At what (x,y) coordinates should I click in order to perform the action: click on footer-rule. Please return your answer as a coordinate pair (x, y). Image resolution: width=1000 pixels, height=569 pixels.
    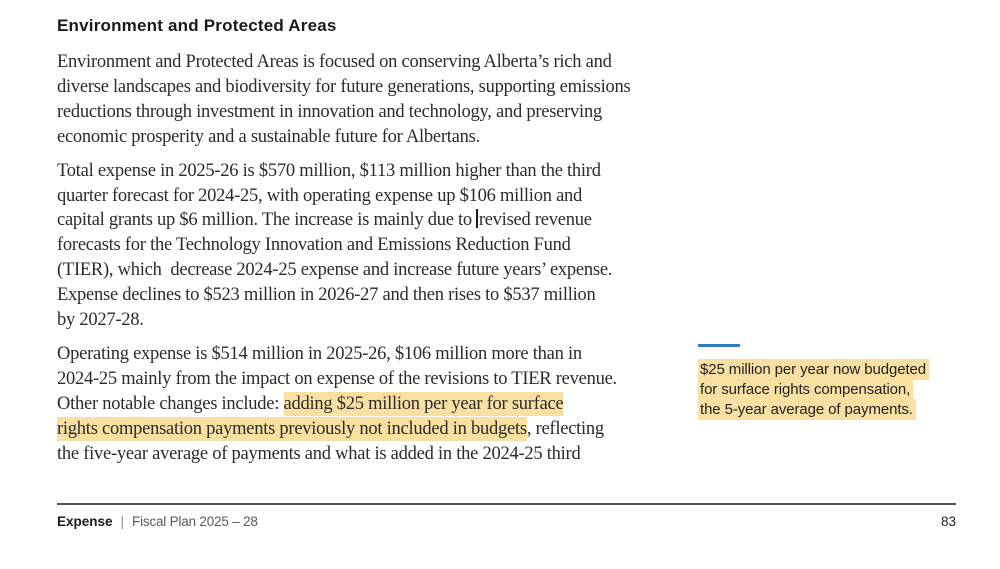
    Looking at the image, I should click on (506, 504).